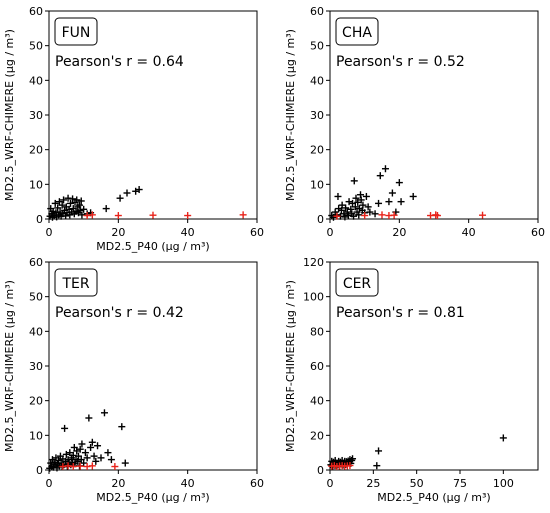  I want to click on panel-label: CER, so click(357, 282).